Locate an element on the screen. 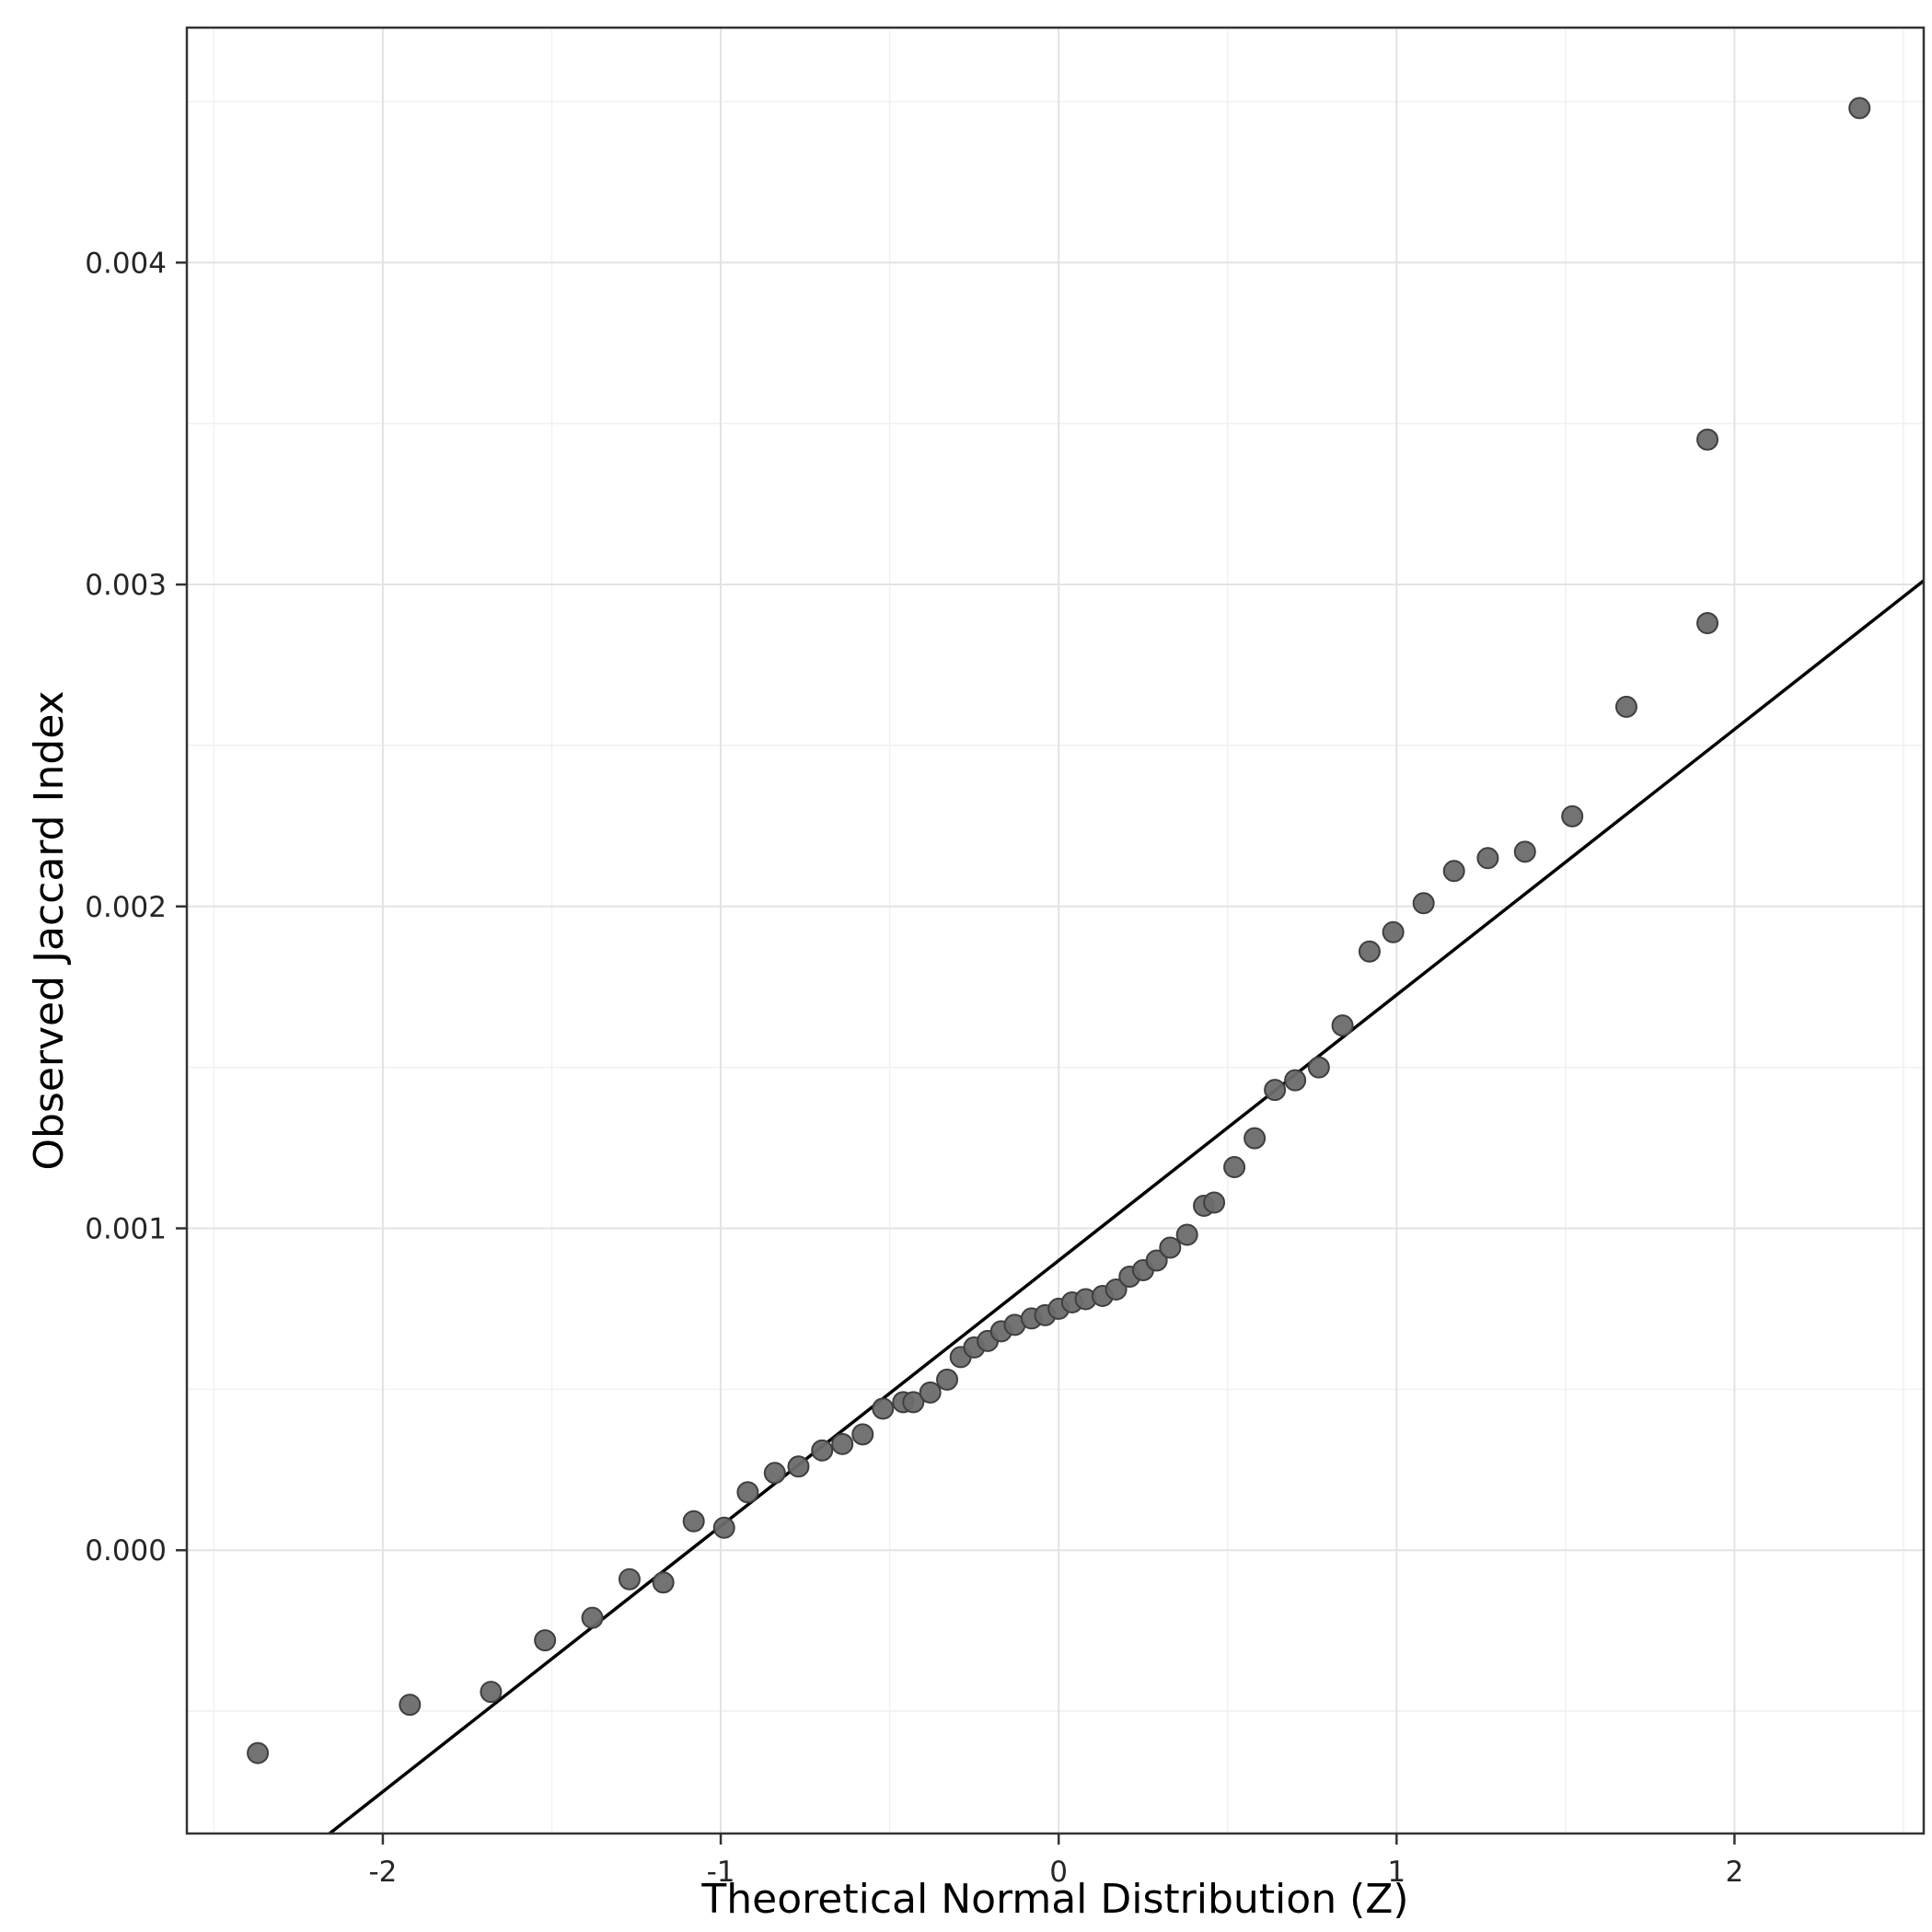 Image resolution: width=1932 pixels, height=1932 pixels. x-tick-label: -1 is located at coordinates (721, 1873).